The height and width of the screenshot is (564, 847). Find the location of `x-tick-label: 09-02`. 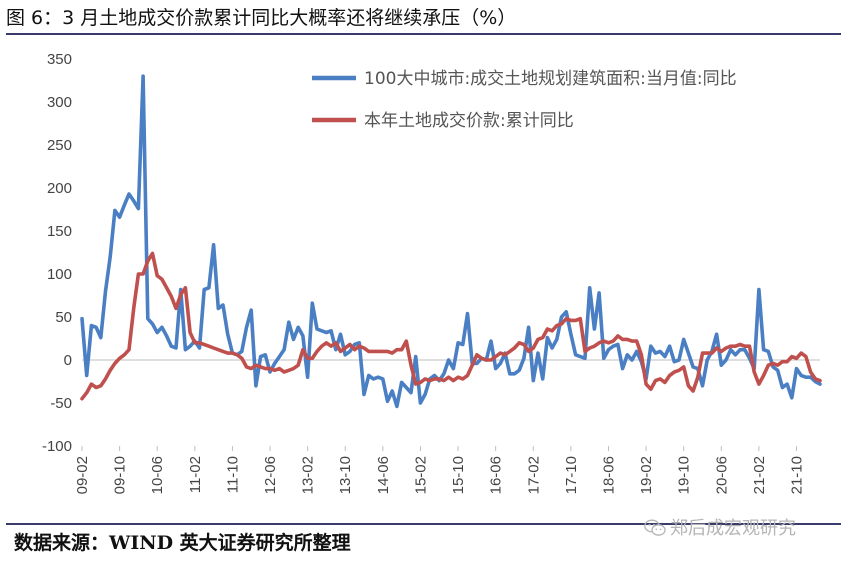

x-tick-label: 09-02 is located at coordinates (82, 475).